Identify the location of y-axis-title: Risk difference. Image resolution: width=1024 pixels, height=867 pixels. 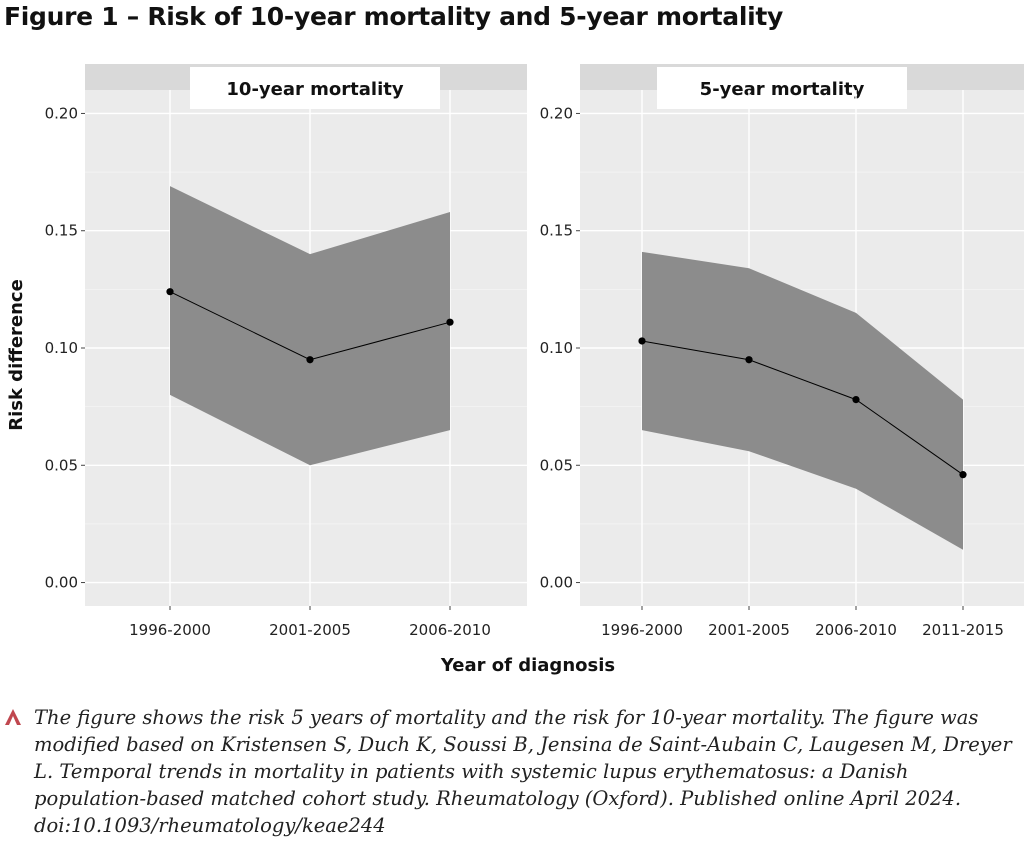
(16, 355).